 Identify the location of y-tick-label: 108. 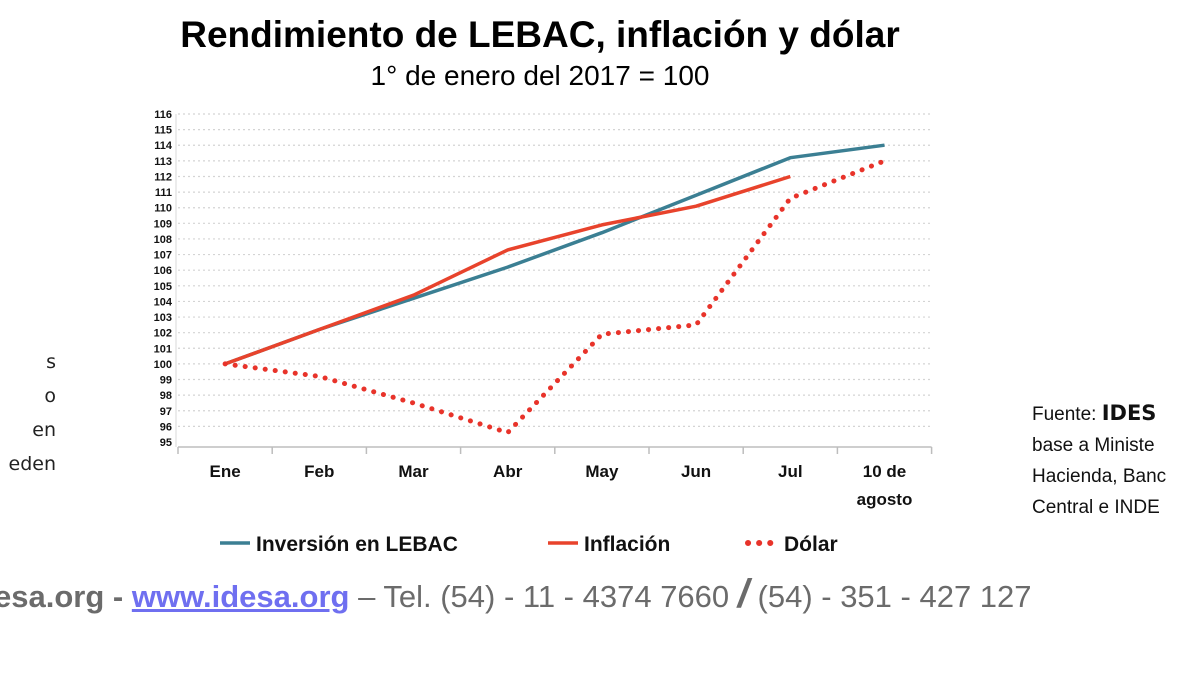
(163, 240).